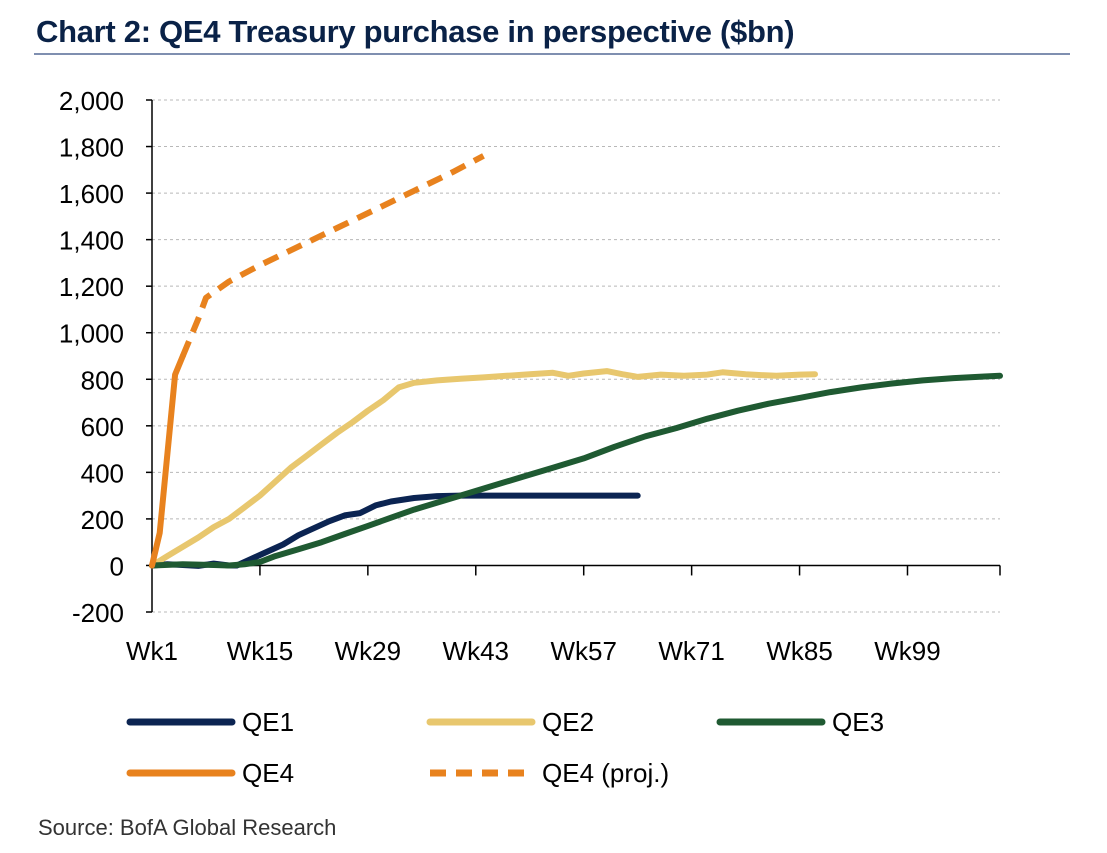 The width and height of the screenshot is (1107, 853). What do you see at coordinates (91, 101) in the screenshot?
I see `y-tick-label: 2,000` at bounding box center [91, 101].